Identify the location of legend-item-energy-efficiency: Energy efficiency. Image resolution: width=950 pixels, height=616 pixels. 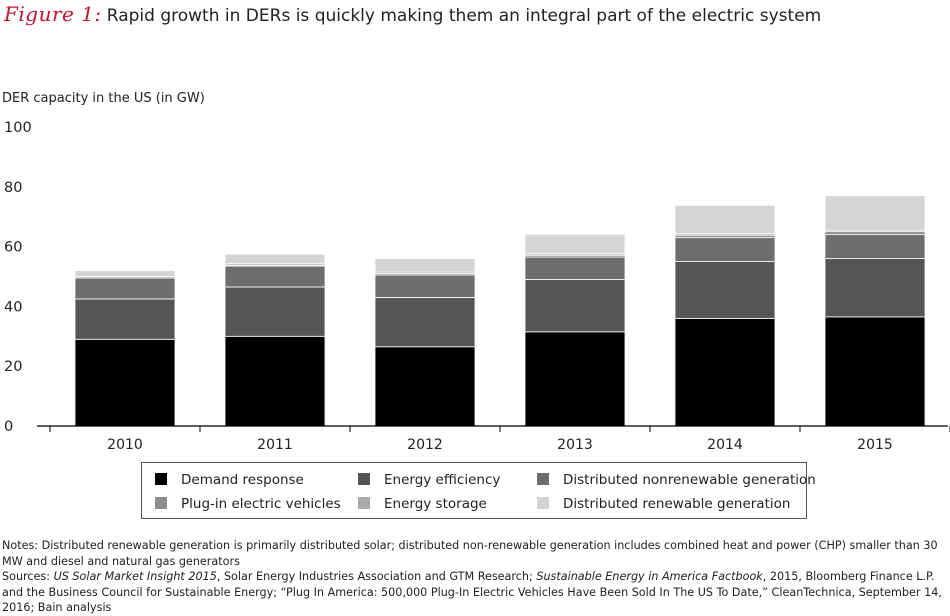
(429, 480).